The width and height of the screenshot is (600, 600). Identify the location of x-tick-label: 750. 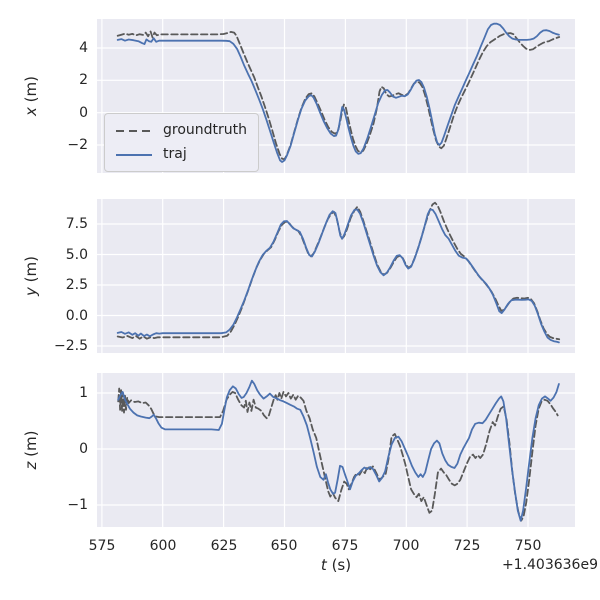
(528, 546).